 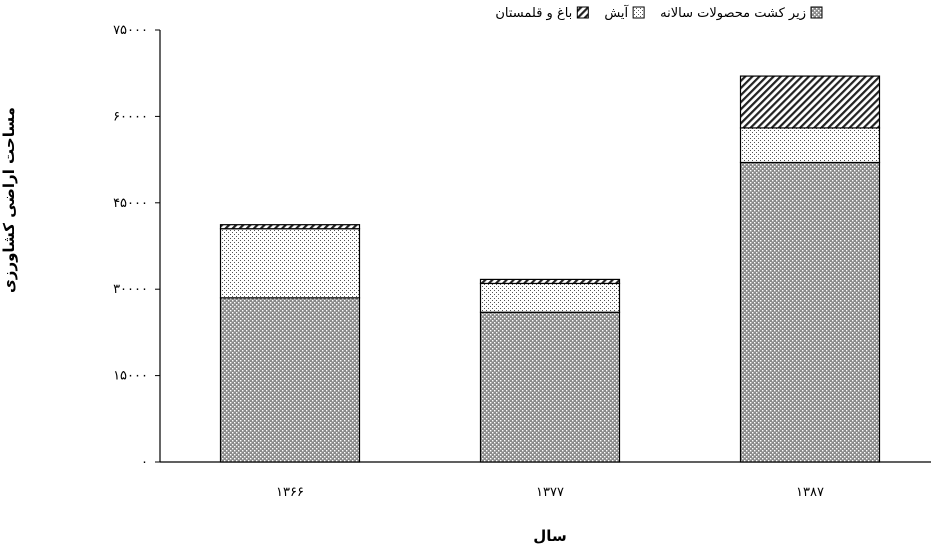 What do you see at coordinates (130, 30) in the screenshot?
I see `y-tick-label: ۷۵۰۰۰` at bounding box center [130, 30].